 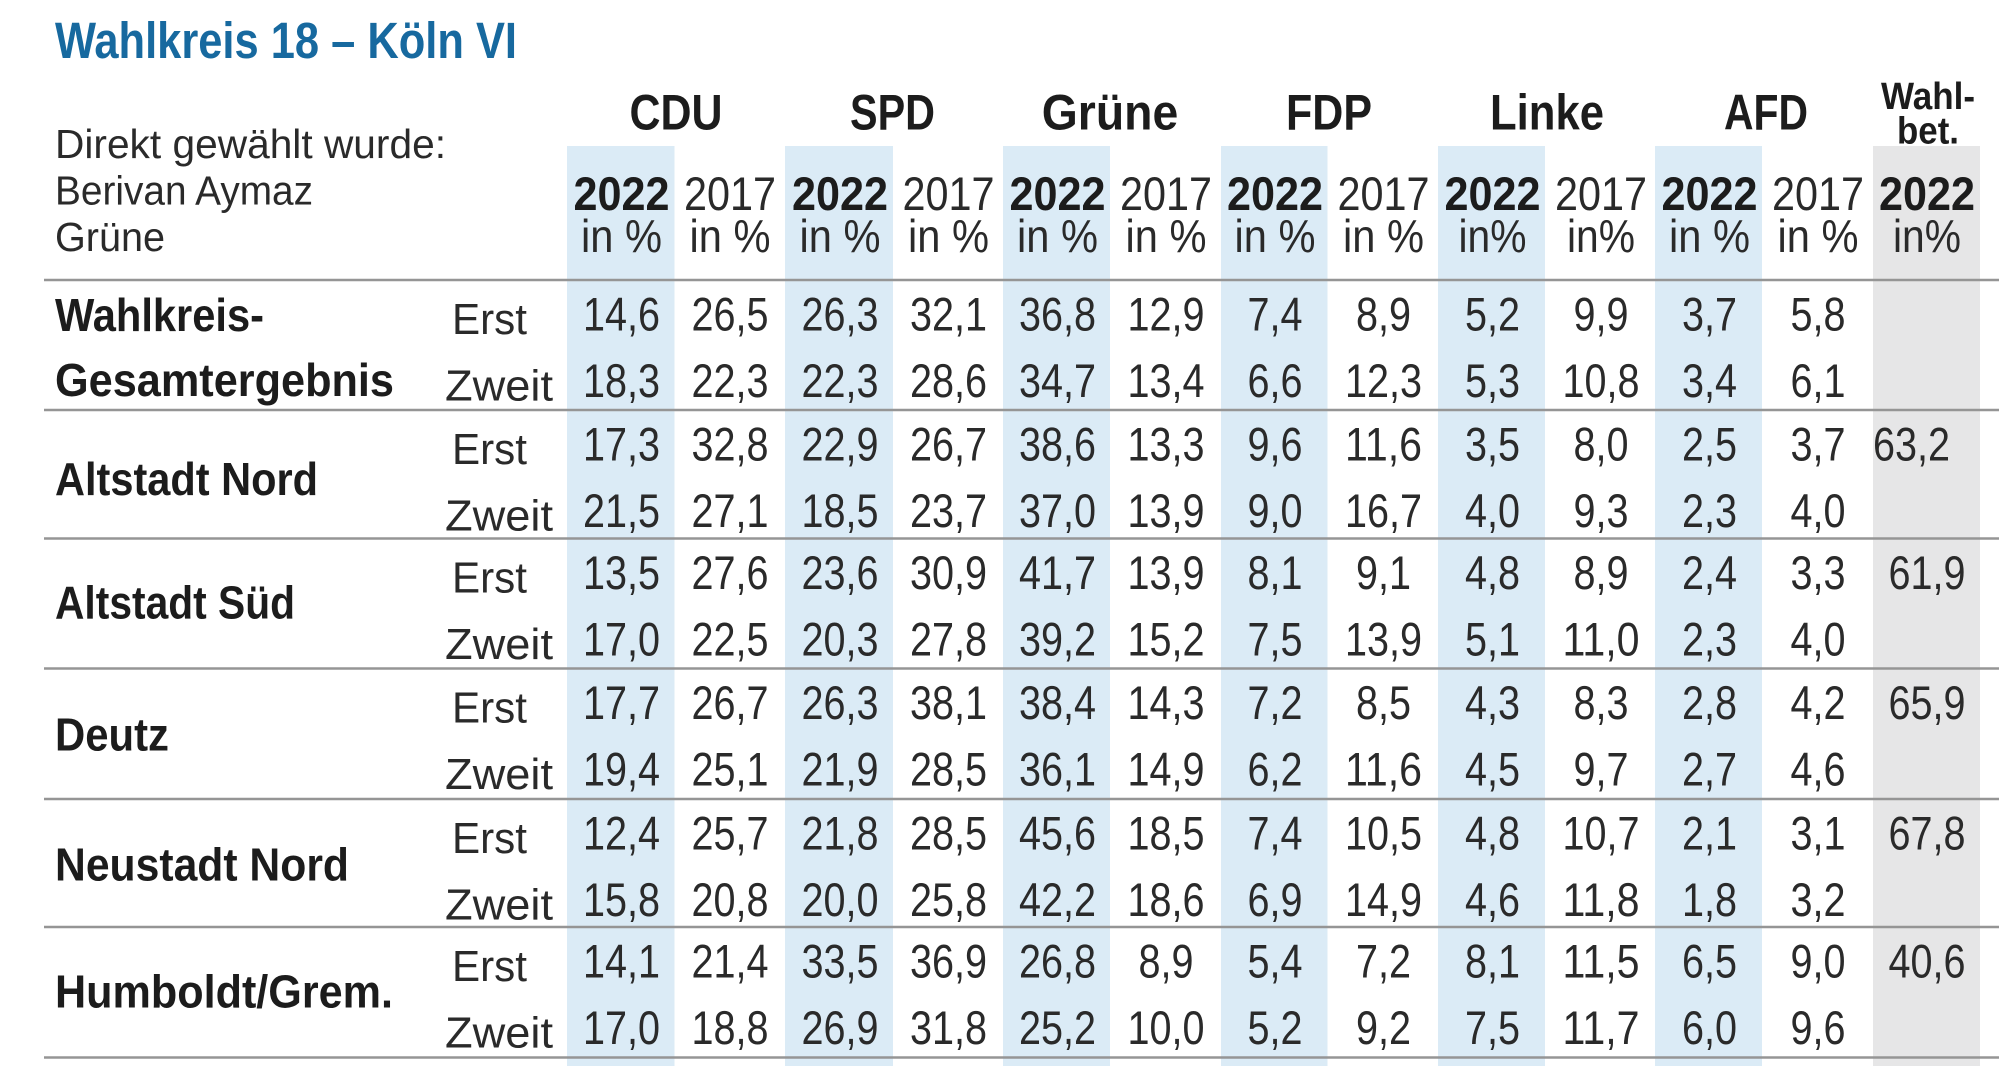 I want to click on svg-text: 11,5, so click(x=1601, y=961).